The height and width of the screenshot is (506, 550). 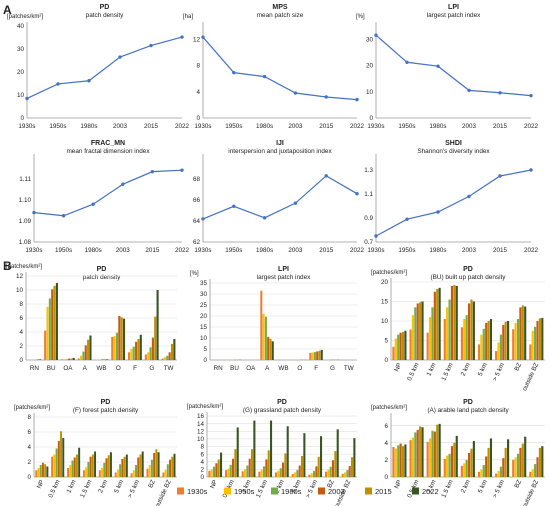 I want to click on y-tick-label: 1.08, so click(x=25, y=242).